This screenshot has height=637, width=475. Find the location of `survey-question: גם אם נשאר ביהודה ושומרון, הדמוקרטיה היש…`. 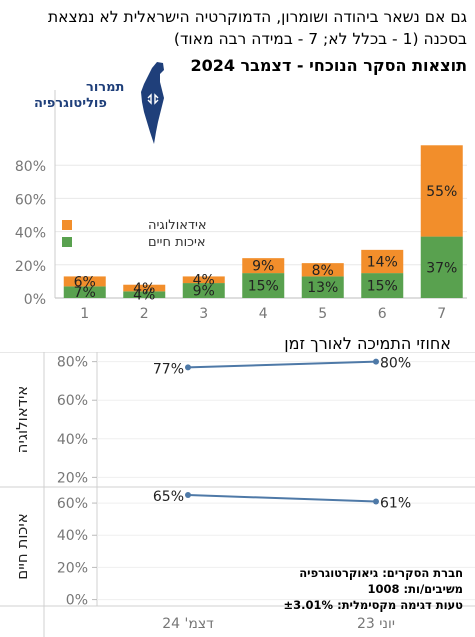

survey-question: גם אם נשאר ביהודה ושומרון, הדמוקרטיה היש… is located at coordinates (257, 28).